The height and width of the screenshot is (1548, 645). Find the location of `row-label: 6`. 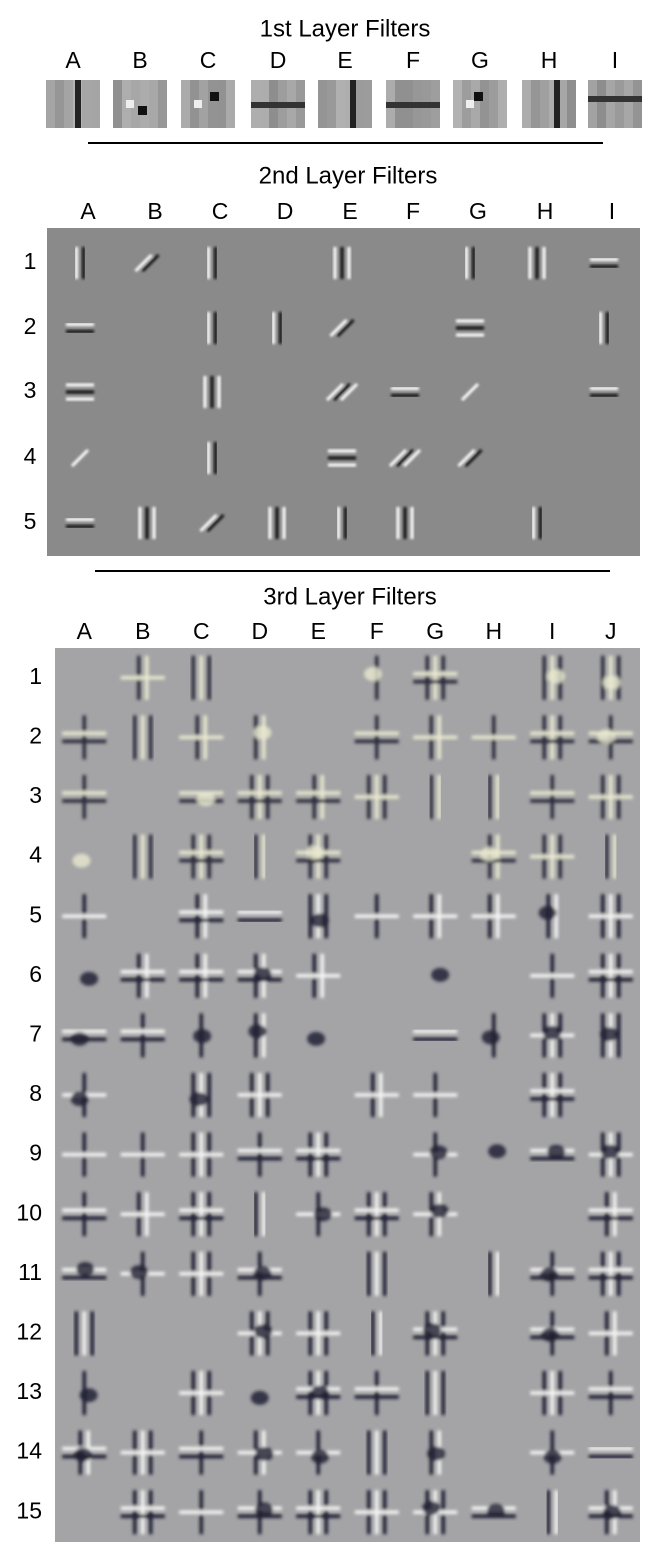

row-label: 6 is located at coordinates (35, 974).